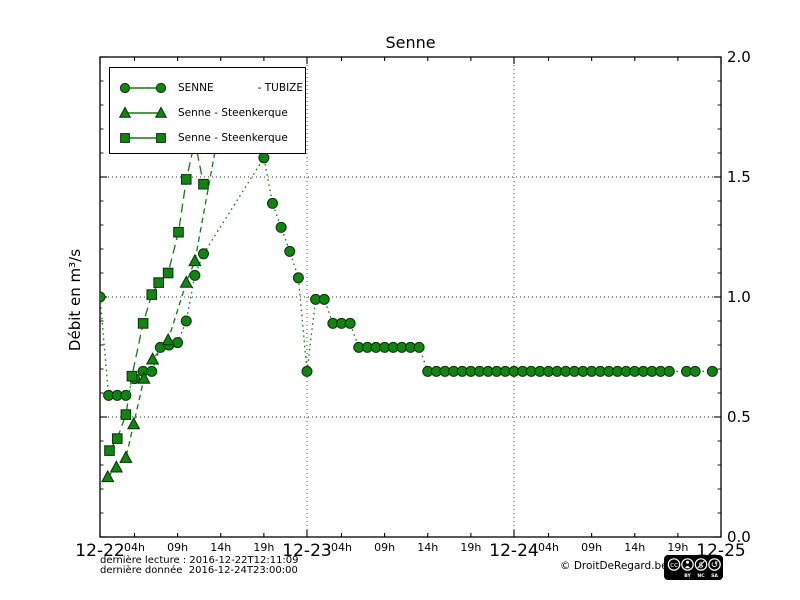  Describe the element at coordinates (143, 87) in the screenshot. I see `circle-legend-icon` at that location.